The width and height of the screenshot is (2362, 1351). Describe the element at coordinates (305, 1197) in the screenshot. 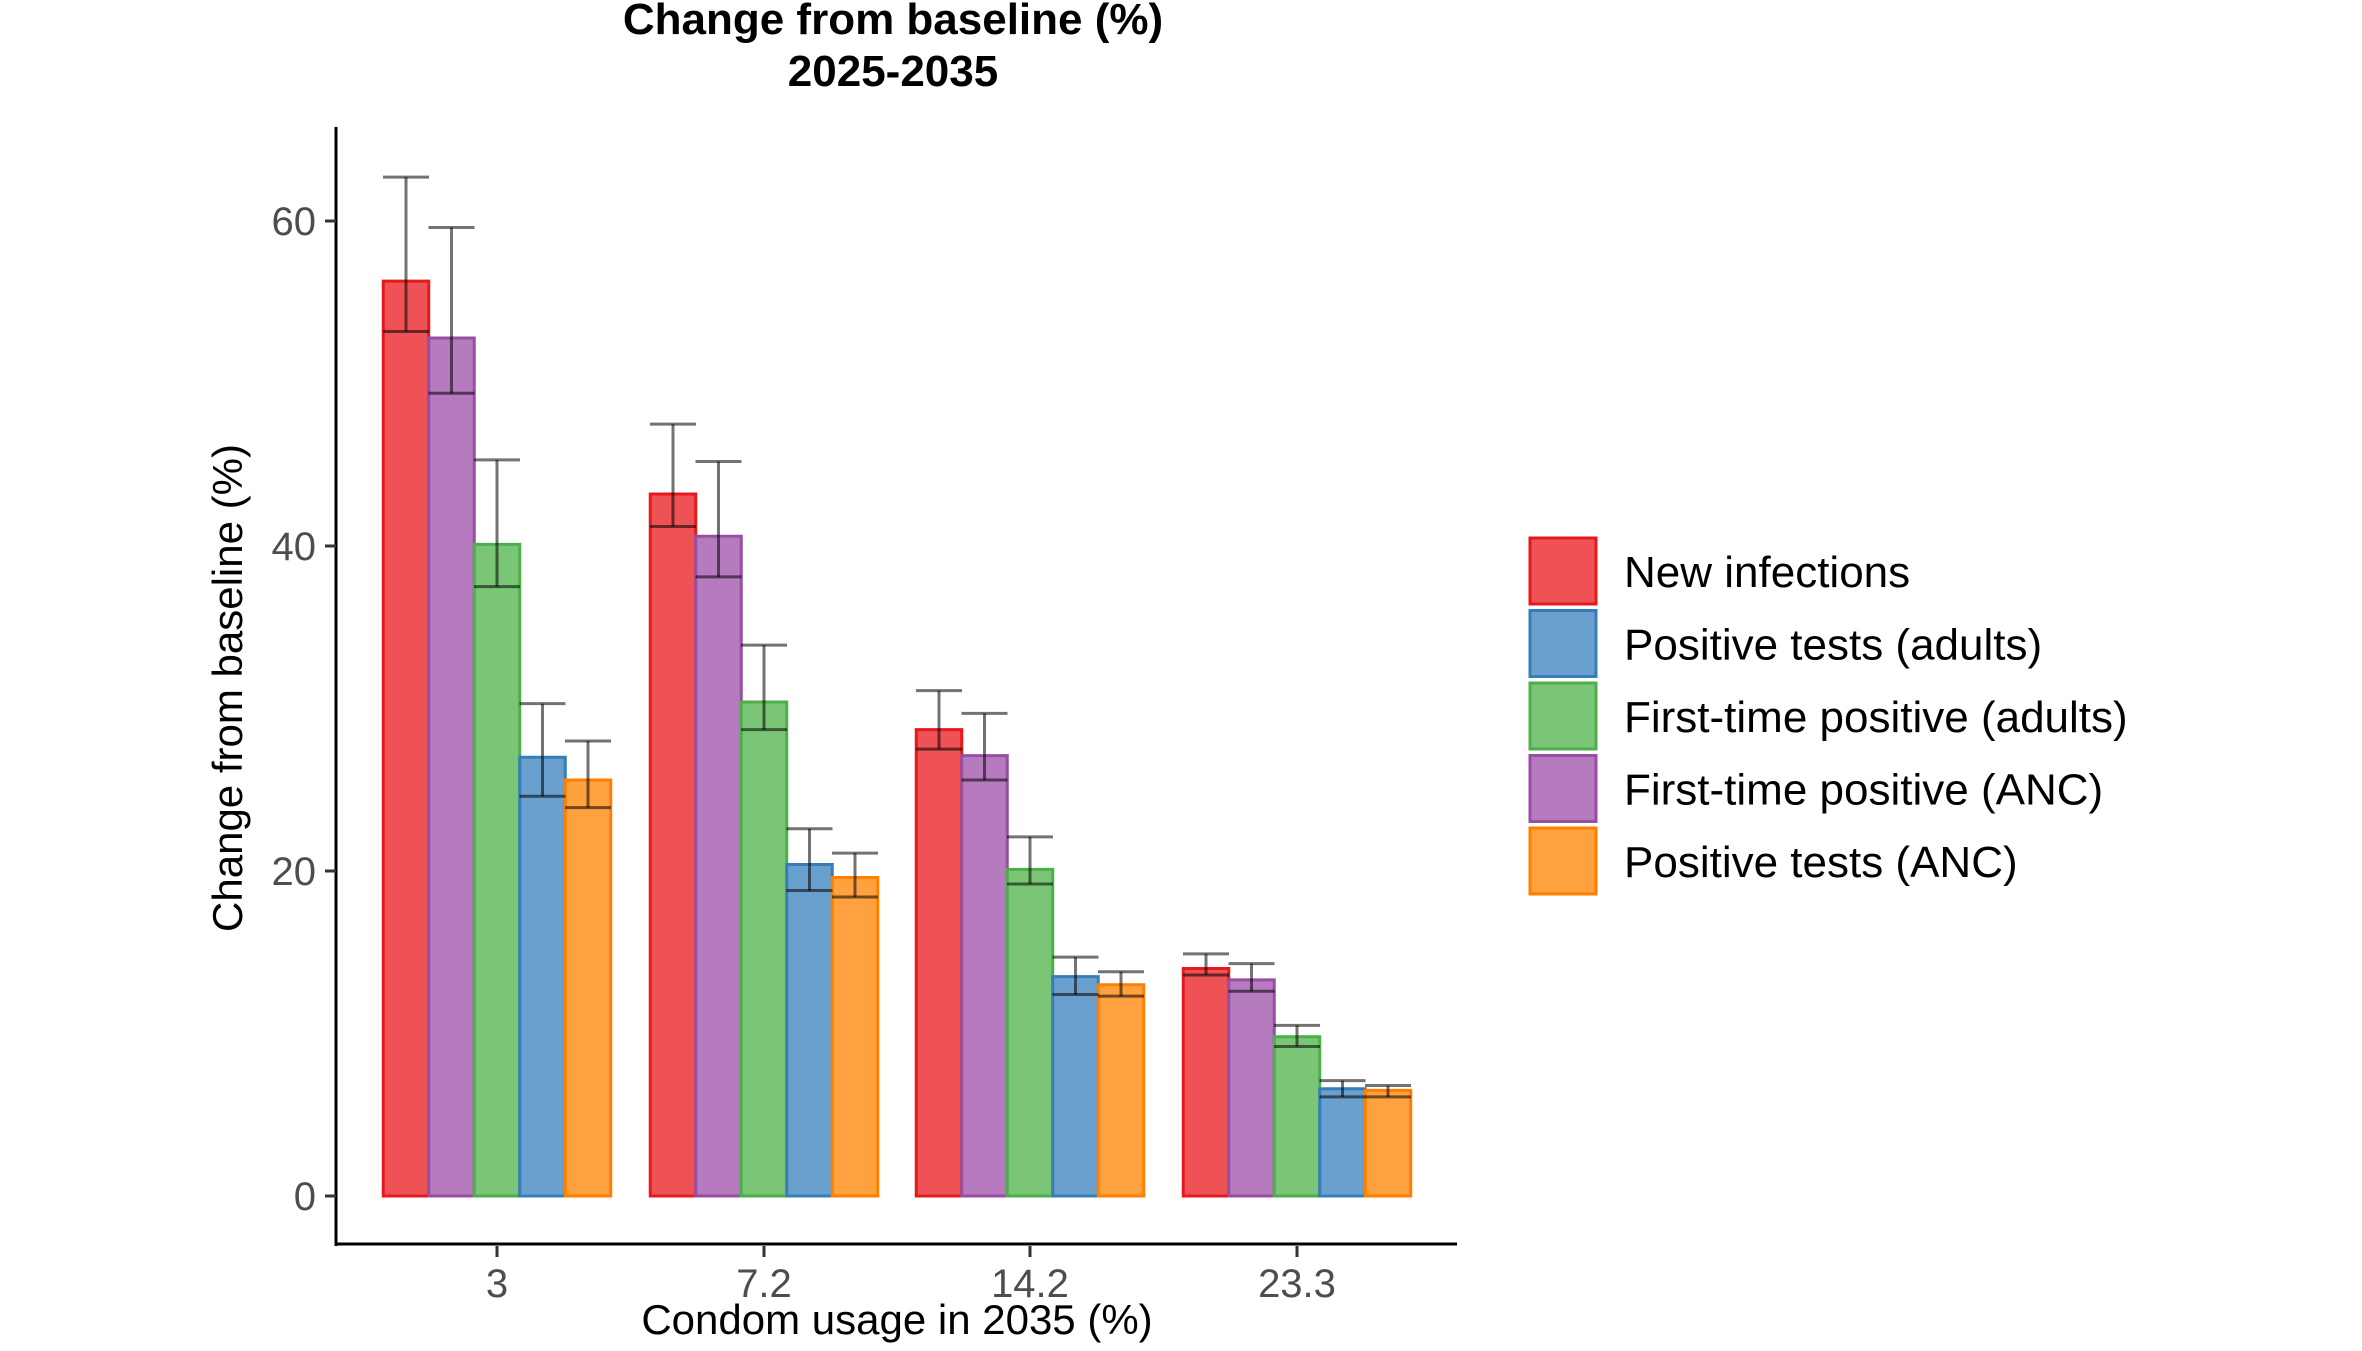

I see `y-tick-label: 0` at that location.